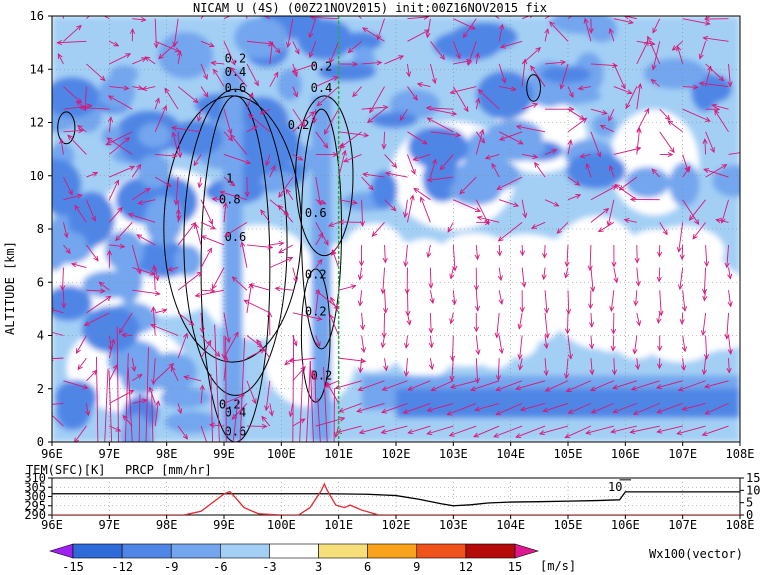 This screenshot has width=767, height=575. Describe the element at coordinates (441, 551) in the screenshot. I see `color-bar-segment` at that location.